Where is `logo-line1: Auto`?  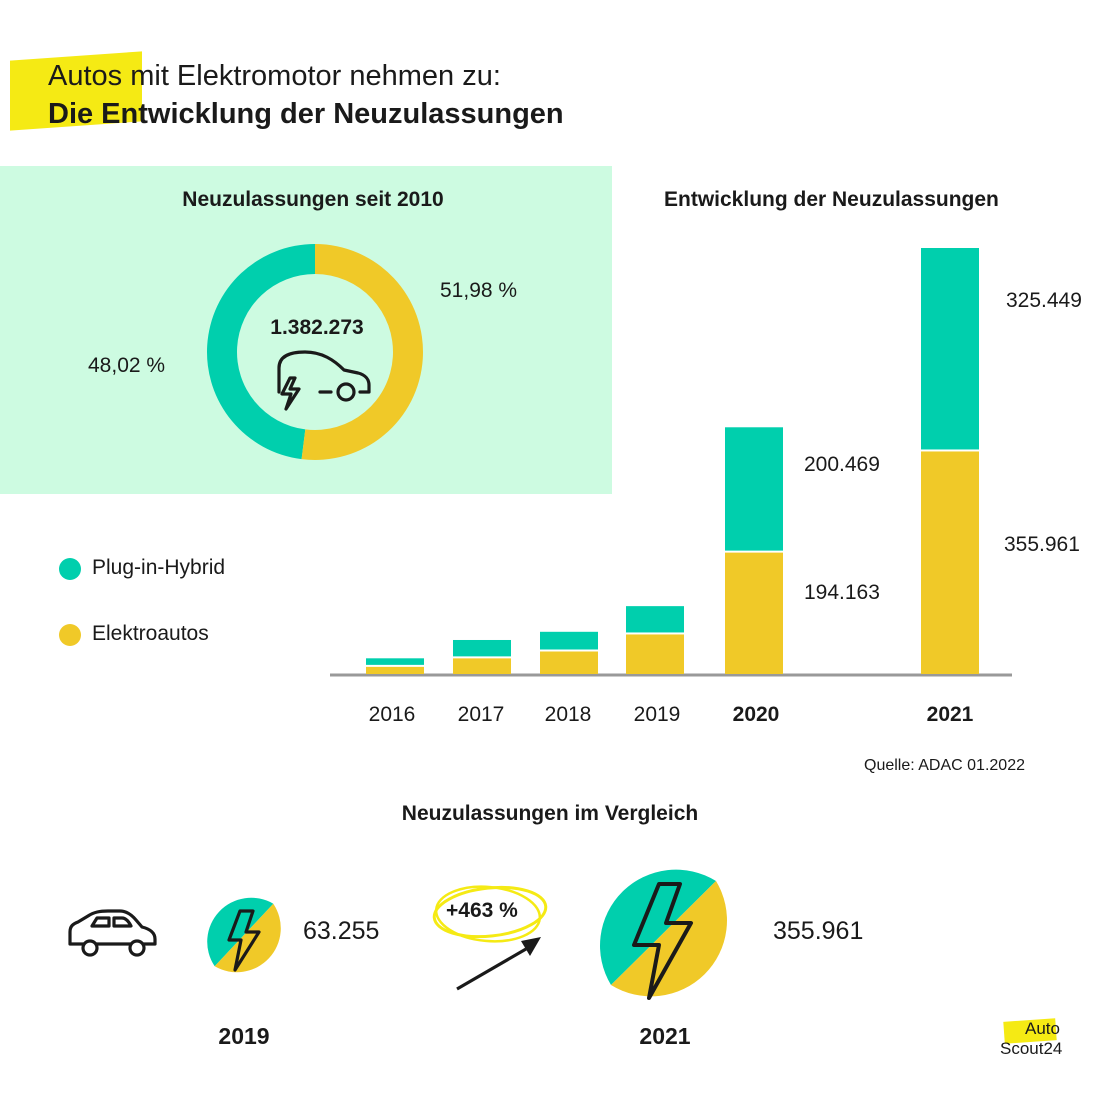
logo-line1: Auto is located at coordinates (1042, 1028).